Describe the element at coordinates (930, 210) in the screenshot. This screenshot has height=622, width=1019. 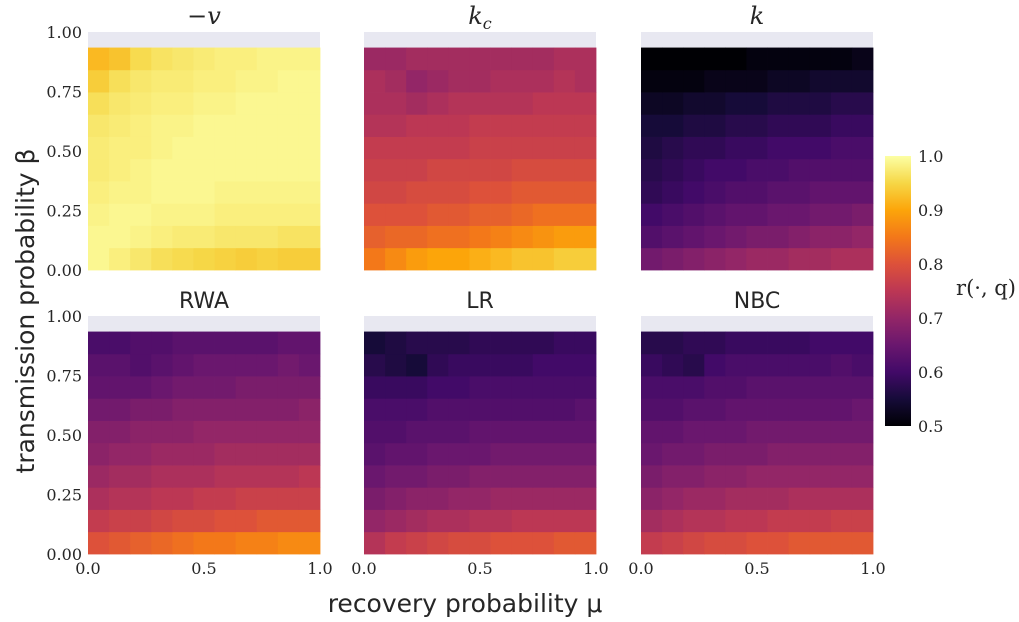
I see `colorbar-tick-label: 0.9` at that location.